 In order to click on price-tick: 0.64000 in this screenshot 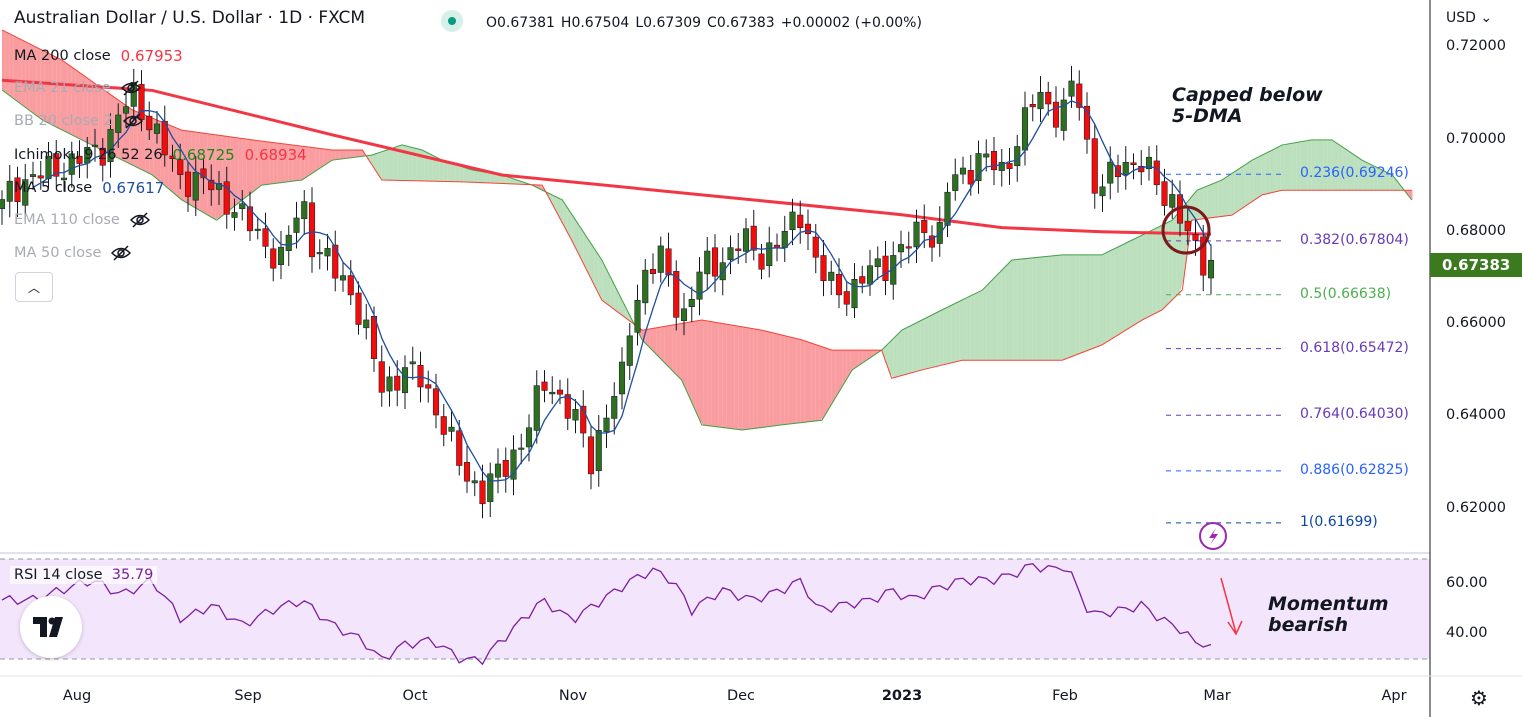, I will do `click(1476, 415)`.